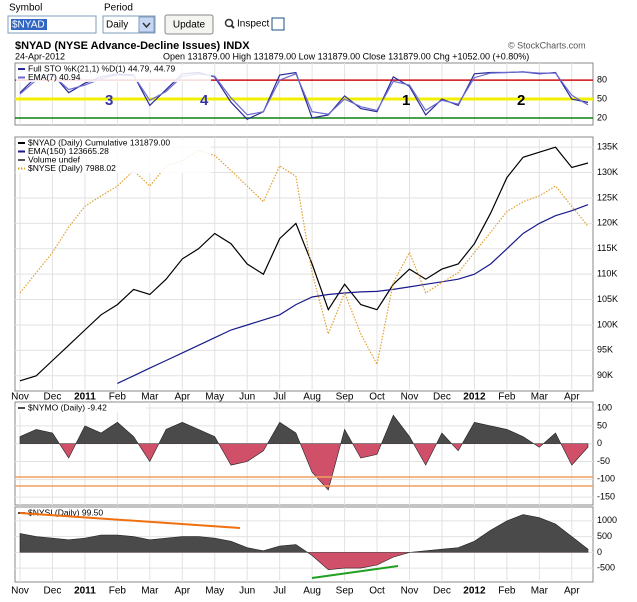  I want to click on arrow-icon, so click(146, 25).